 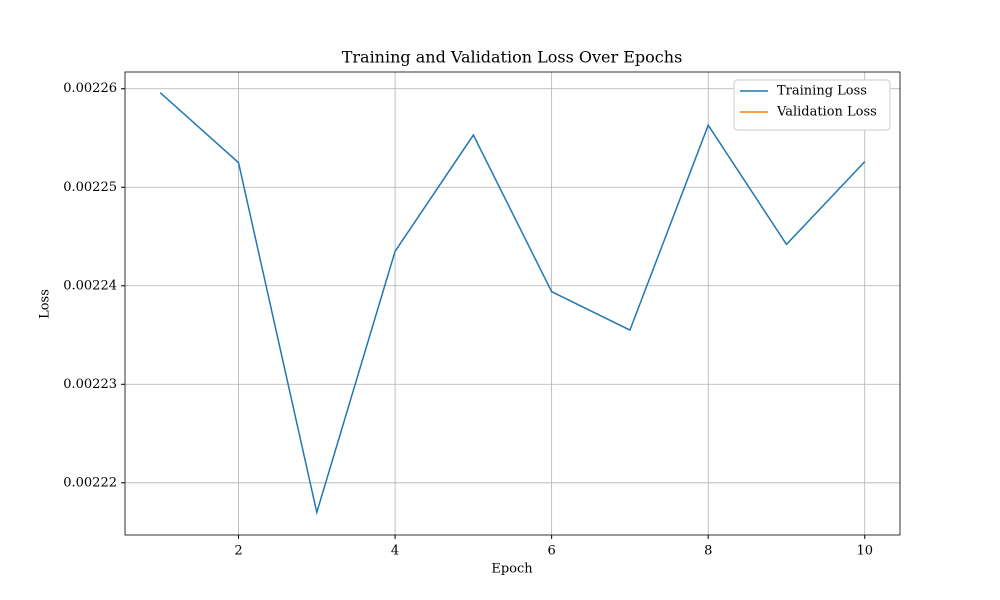 What do you see at coordinates (826, 112) in the screenshot?
I see `legend-label: Validation Loss` at bounding box center [826, 112].